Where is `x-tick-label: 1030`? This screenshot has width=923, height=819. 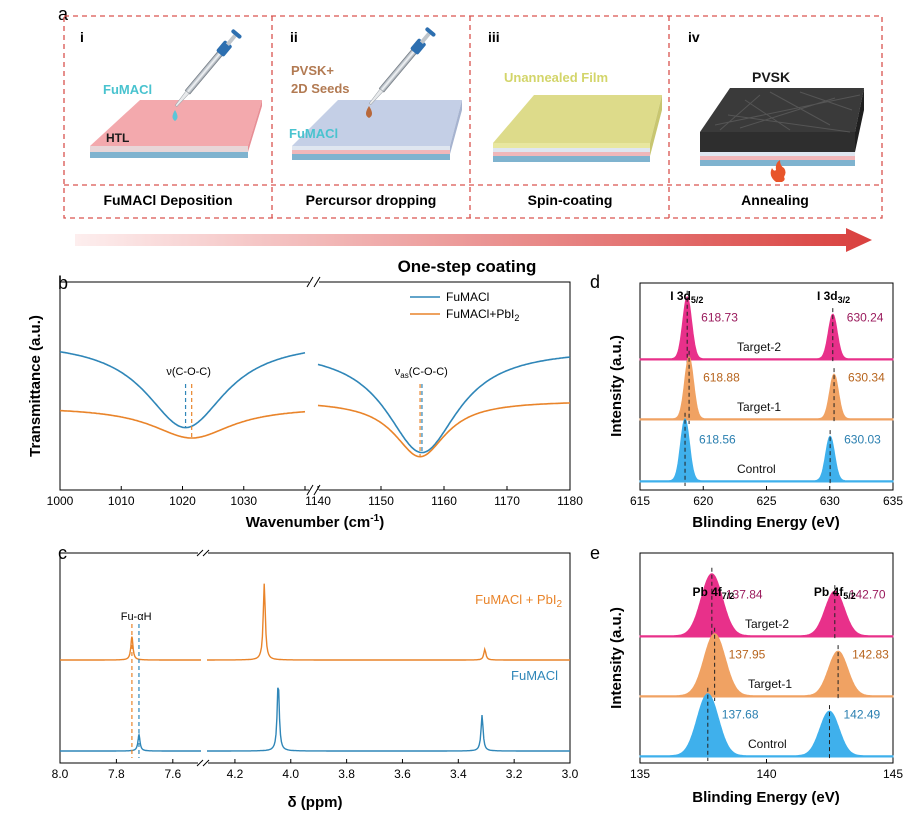 x-tick-label: 1030 is located at coordinates (243, 501).